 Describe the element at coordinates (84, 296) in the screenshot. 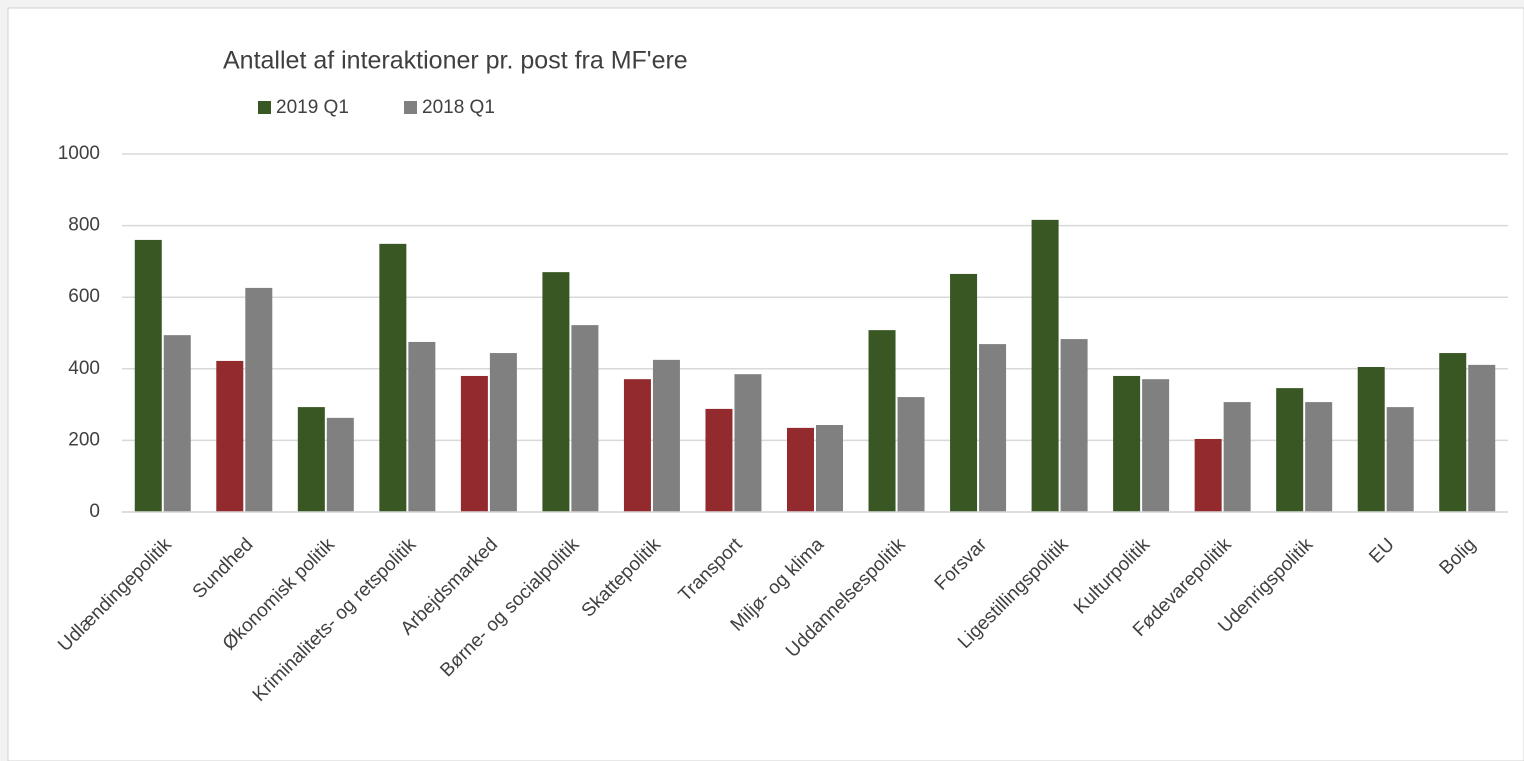

I see `y-tick-label: 600` at that location.